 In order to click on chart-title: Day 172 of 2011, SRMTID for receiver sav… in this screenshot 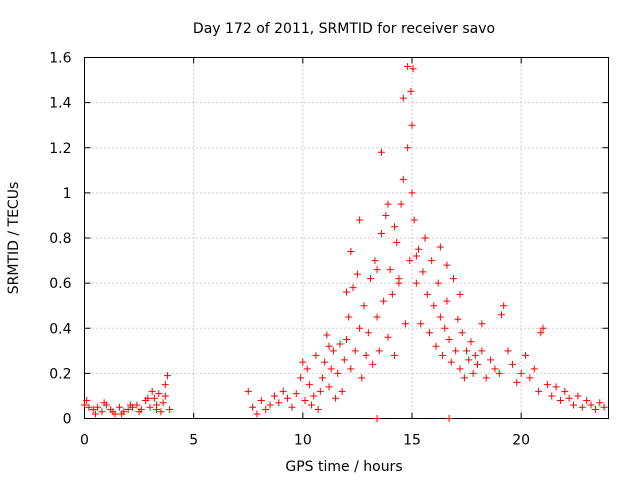, I will do `click(344, 29)`.